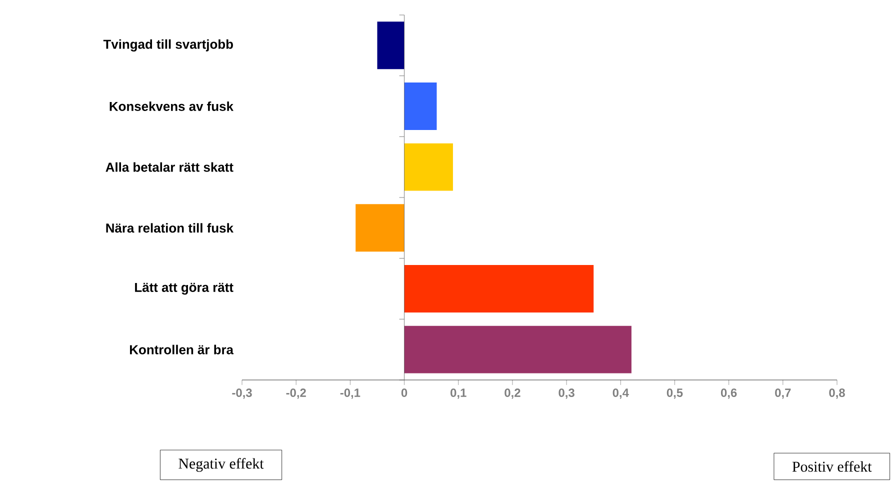  I want to click on text: Positiv effekt, so click(832, 466).